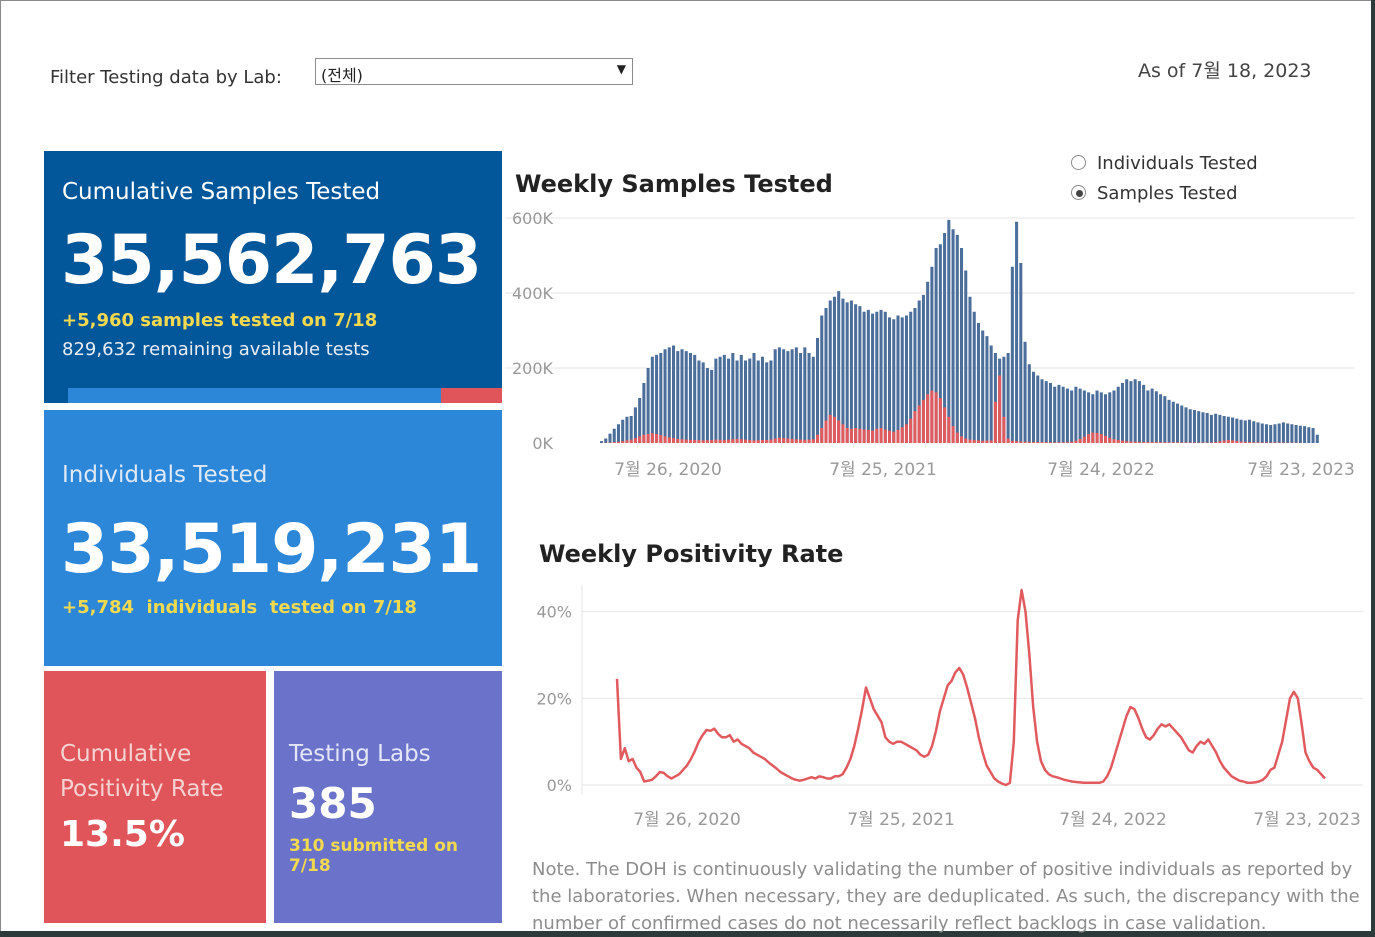 The height and width of the screenshot is (937, 1375). I want to click on radio-label: Samples Tested, so click(1167, 193).